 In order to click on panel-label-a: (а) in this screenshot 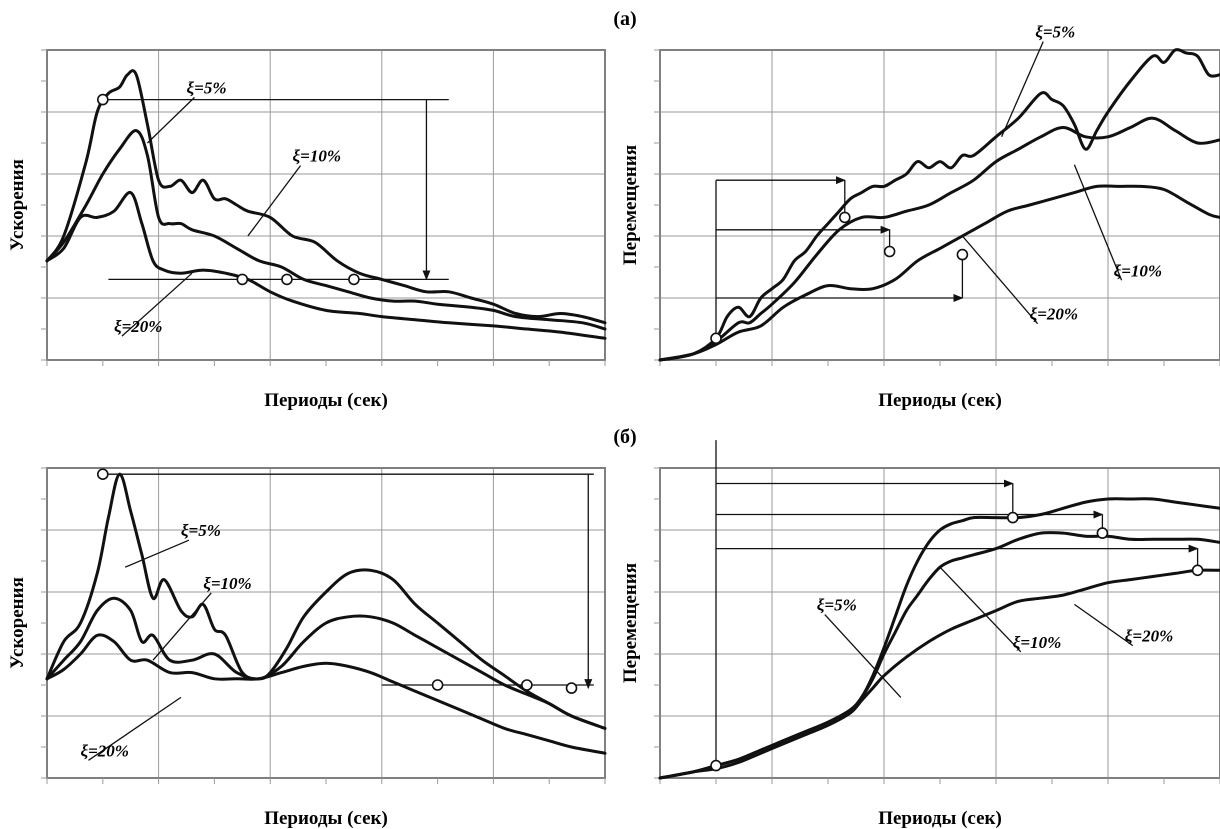, I will do `click(624, 19)`.